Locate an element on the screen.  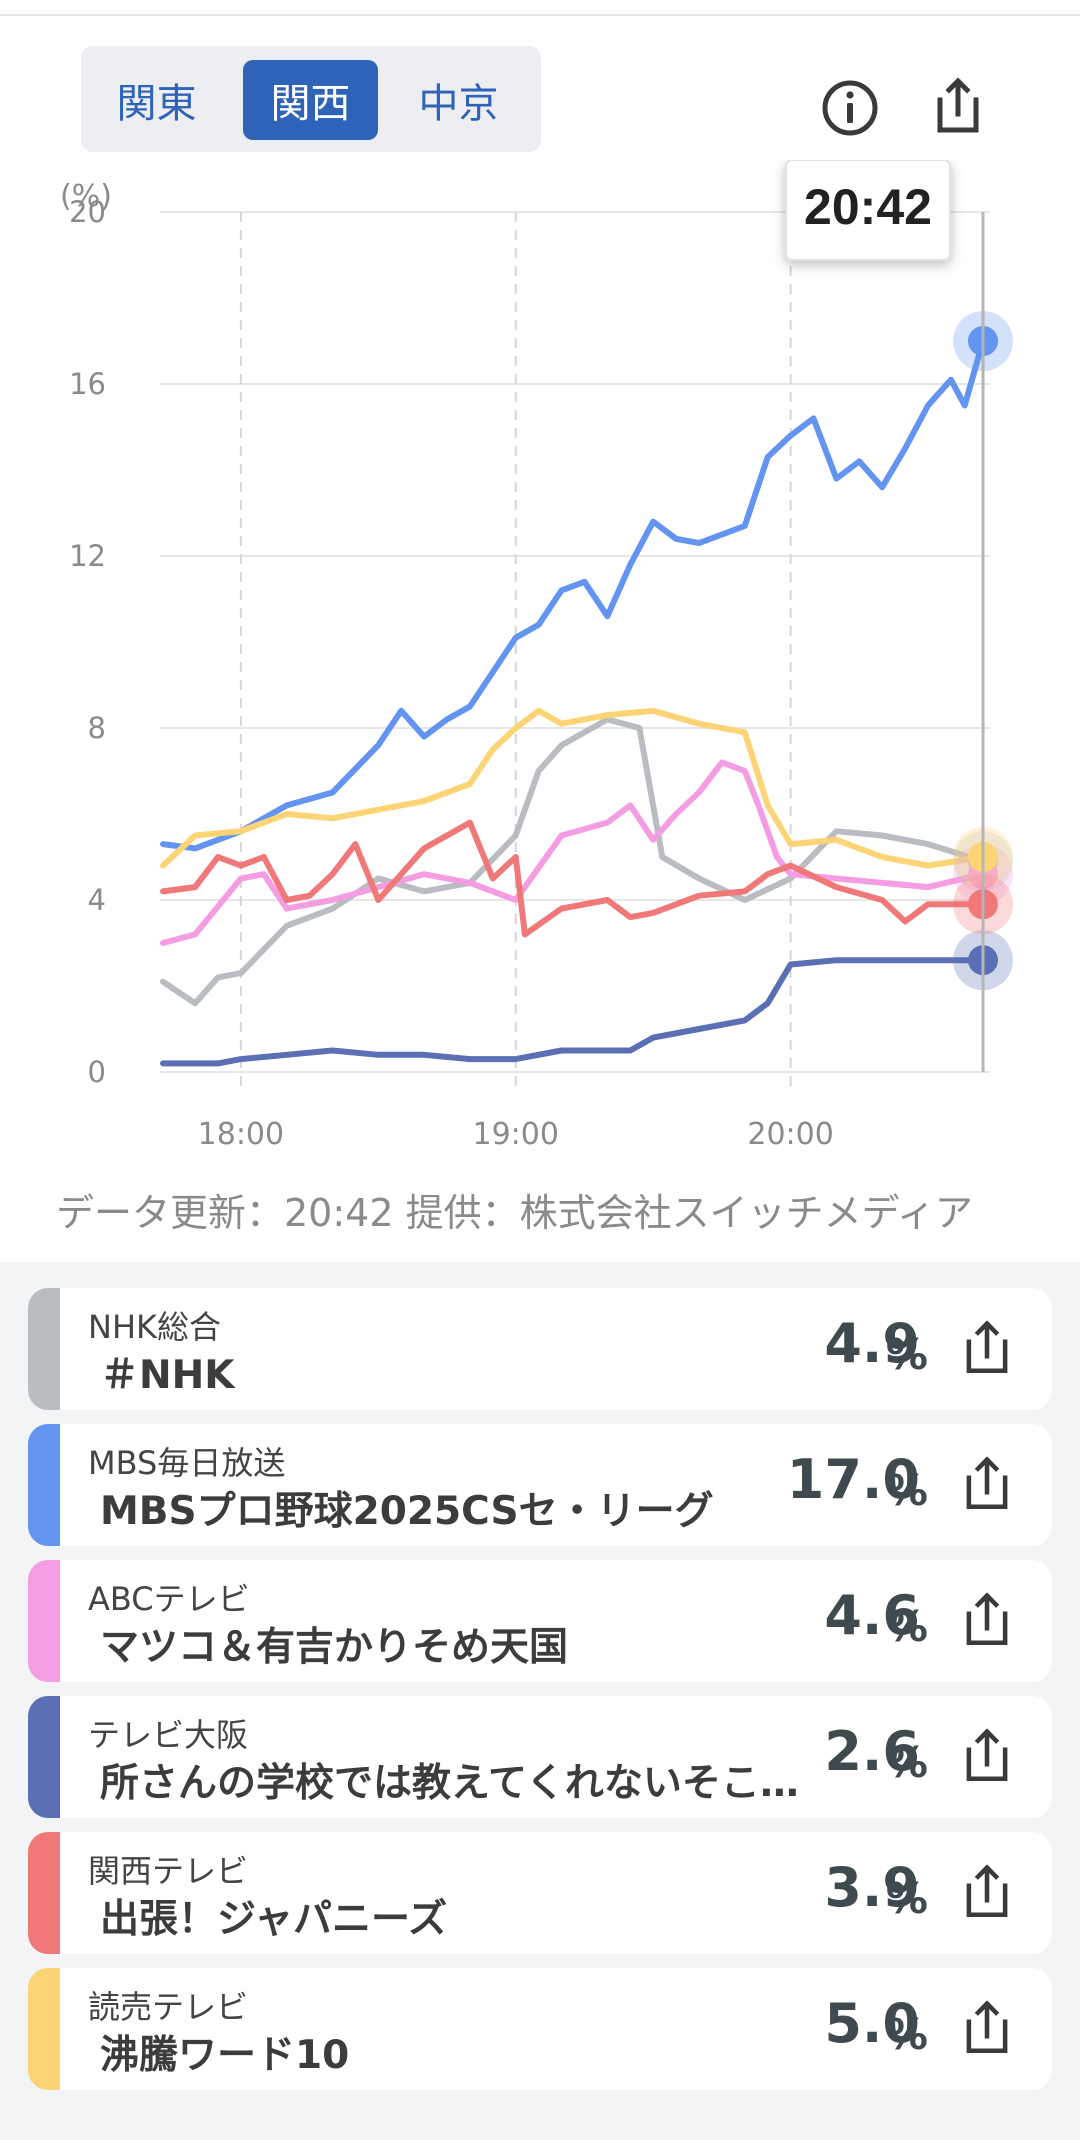
station-name: 読売テレビ is located at coordinates (168, 2007).